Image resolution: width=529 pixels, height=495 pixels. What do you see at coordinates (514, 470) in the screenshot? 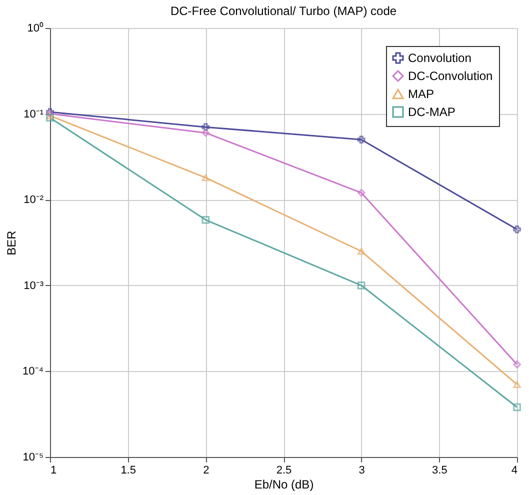
I see `x-tick-label: 4` at bounding box center [514, 470].